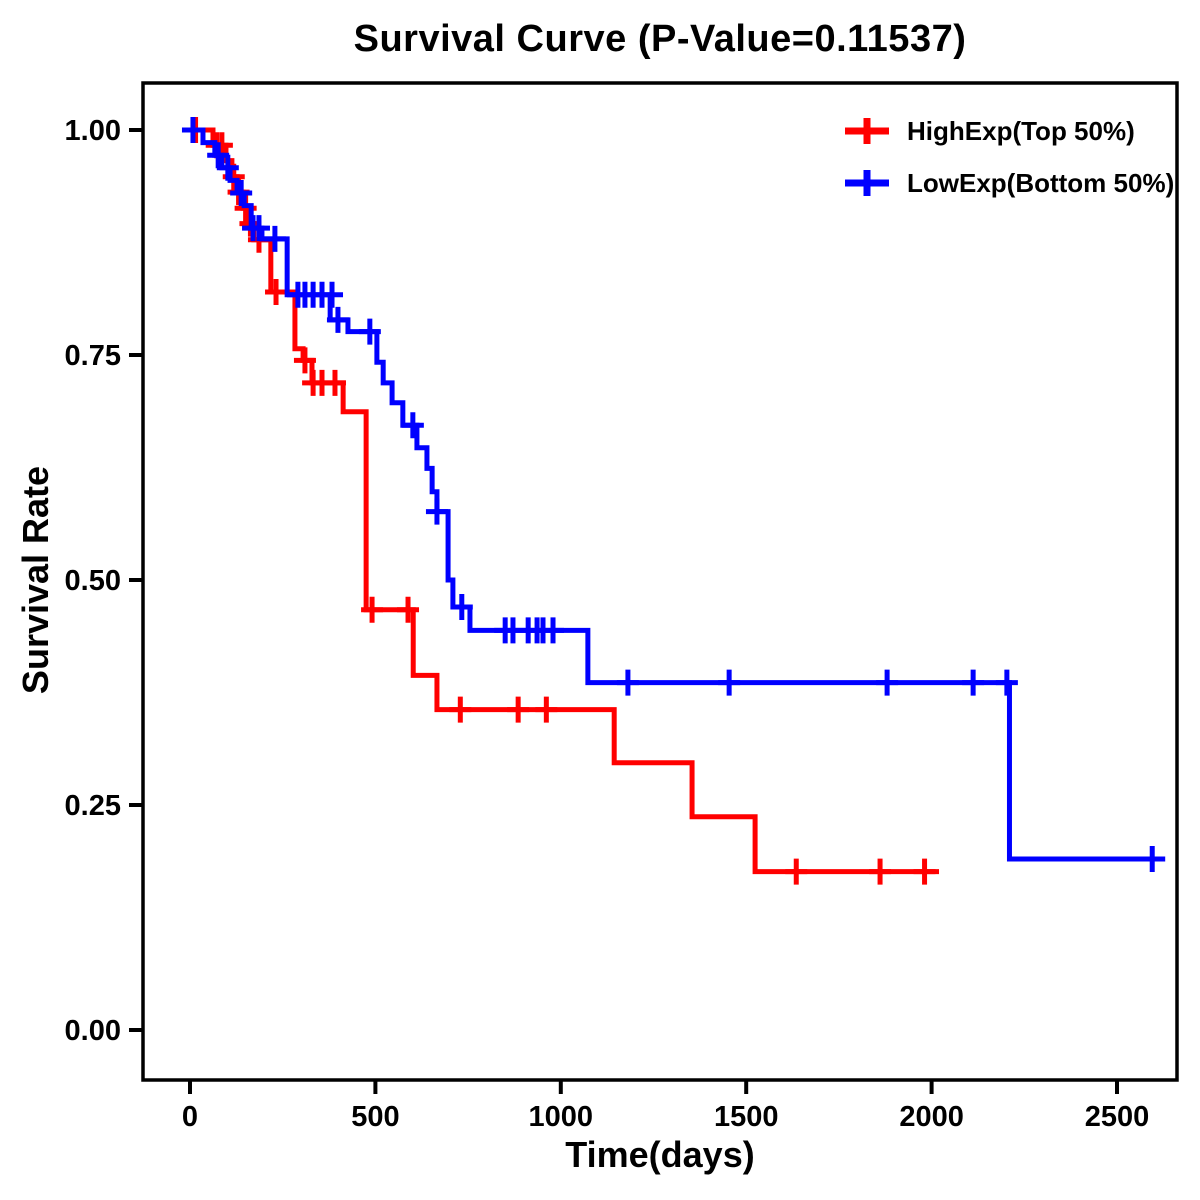 The height and width of the screenshot is (1200, 1200). I want to click on x-tick-label: 2000, so click(931, 1117).